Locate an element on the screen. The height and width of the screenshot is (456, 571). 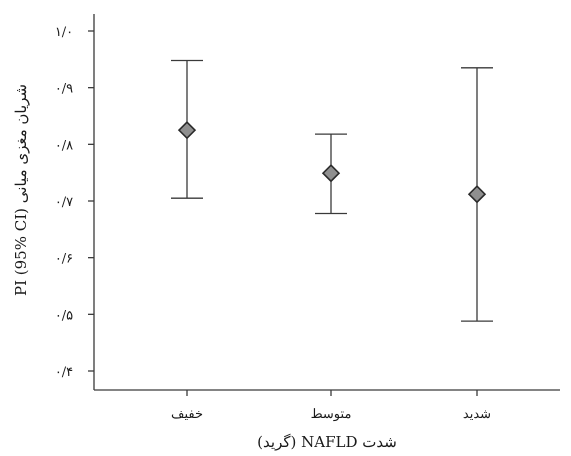
x-tick-label: متوسط is located at coordinates (331, 414).